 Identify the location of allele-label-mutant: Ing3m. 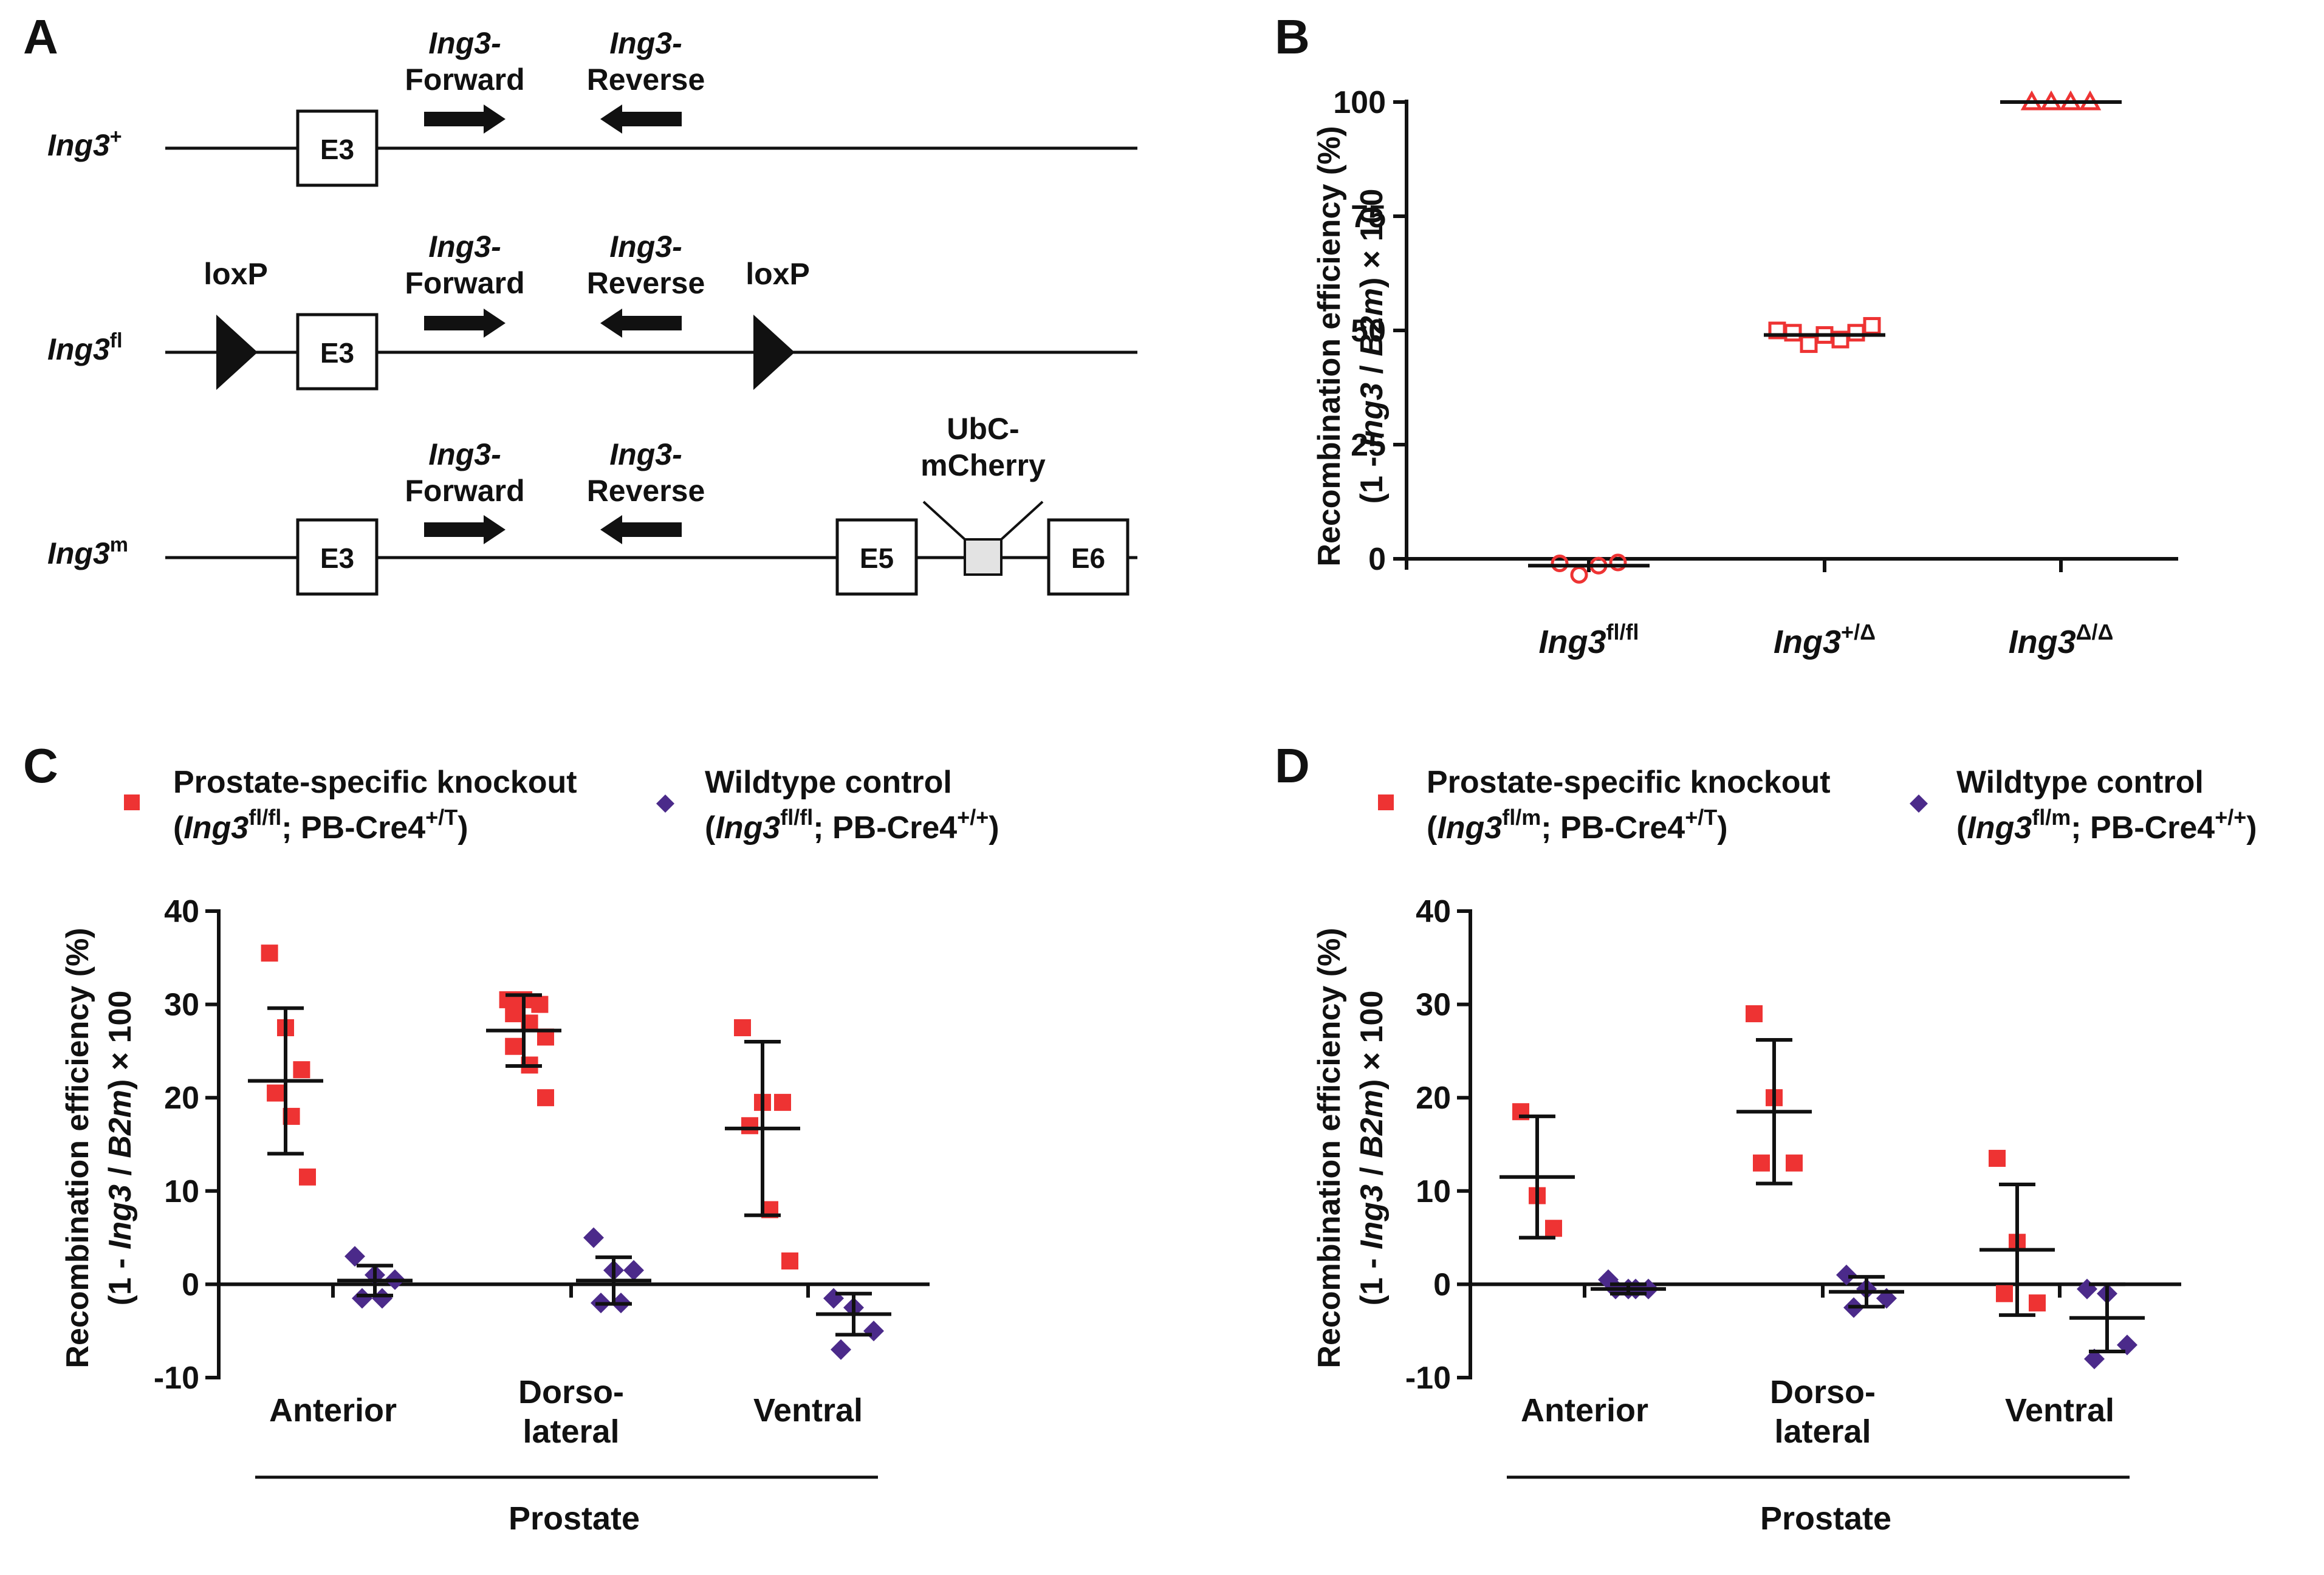
(88, 551).